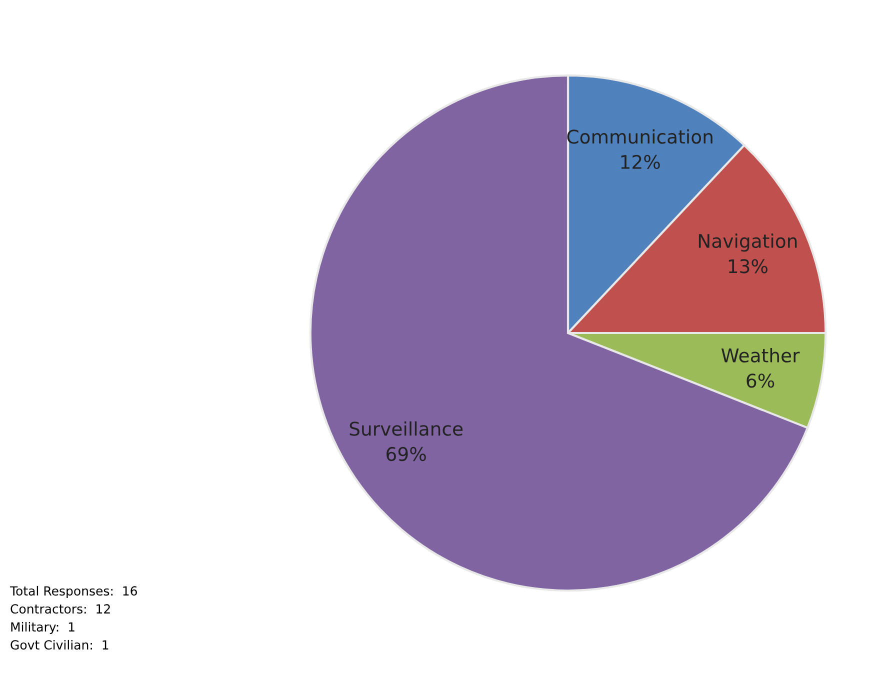  What do you see at coordinates (640, 162) in the screenshot?
I see `data-label: 12%` at bounding box center [640, 162].